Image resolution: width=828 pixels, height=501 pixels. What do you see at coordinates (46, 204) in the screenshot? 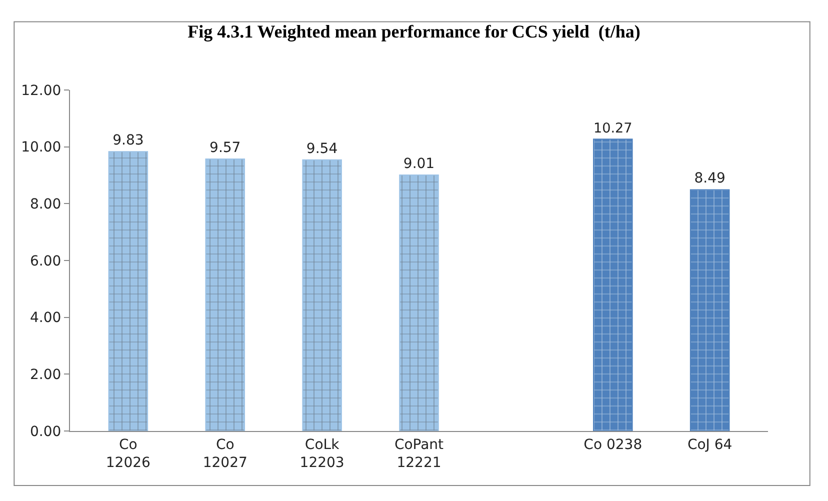
I see `y-tick-label: 8.00` at bounding box center [46, 204].